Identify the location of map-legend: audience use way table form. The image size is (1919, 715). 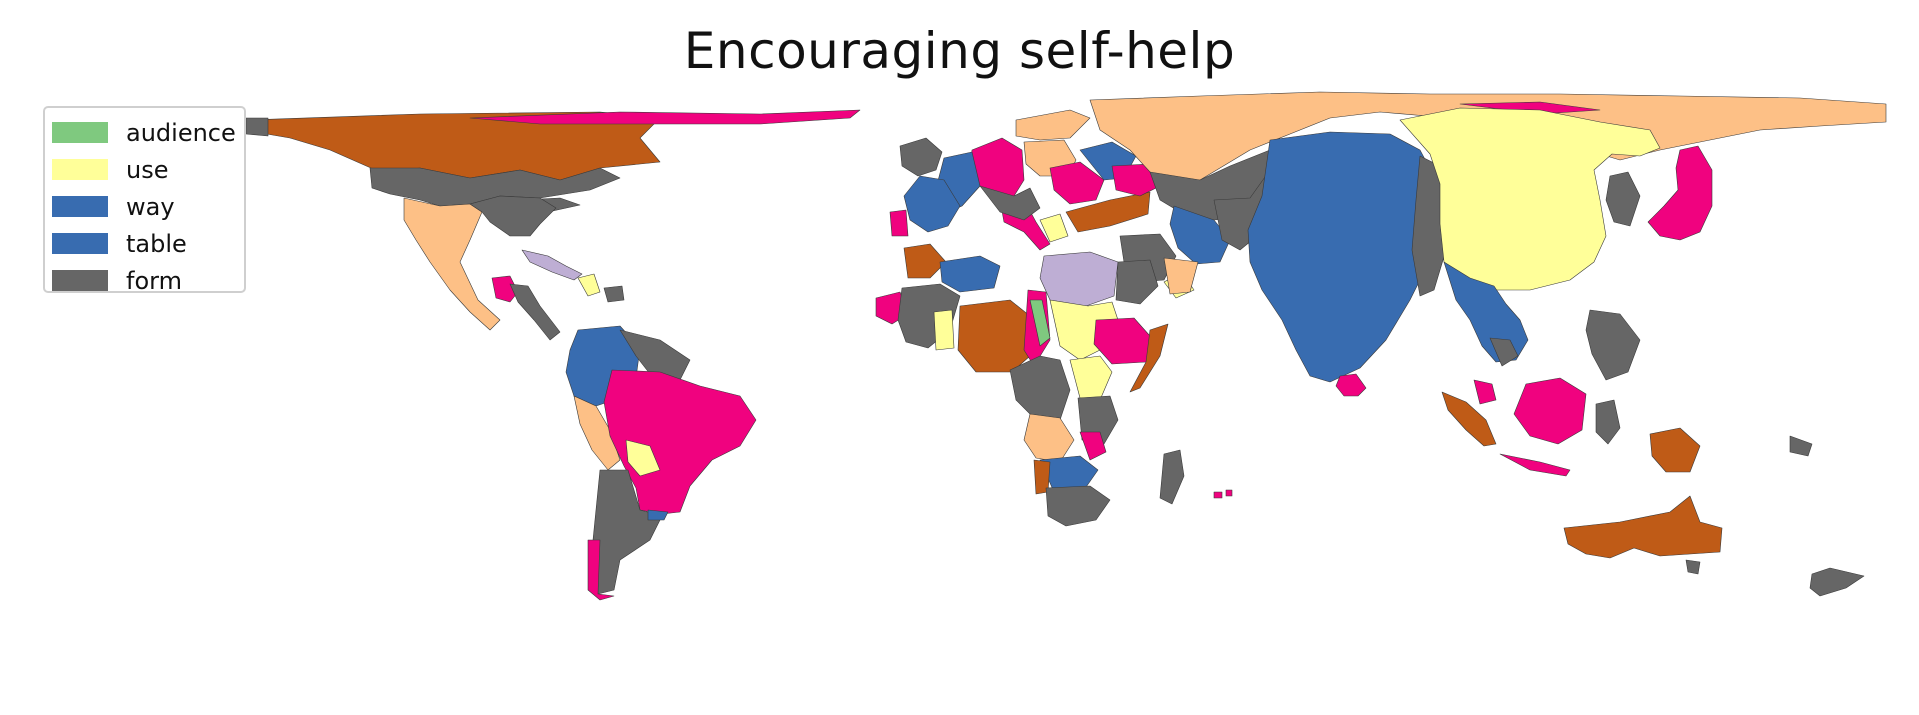
(144, 200).